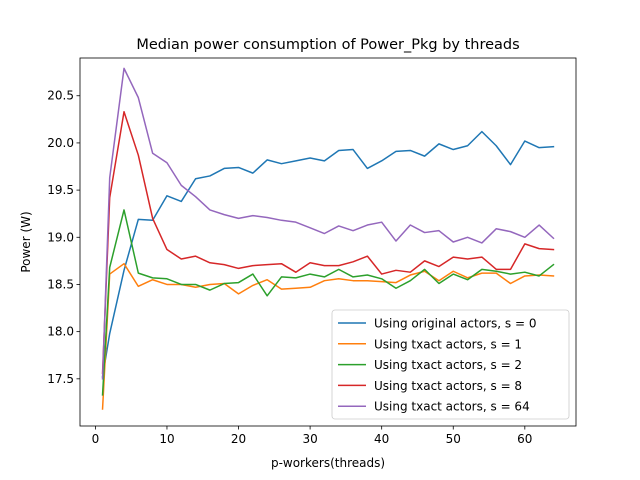 This screenshot has height=480, width=640. I want to click on y-tick-label: 18.5, so click(60, 284).